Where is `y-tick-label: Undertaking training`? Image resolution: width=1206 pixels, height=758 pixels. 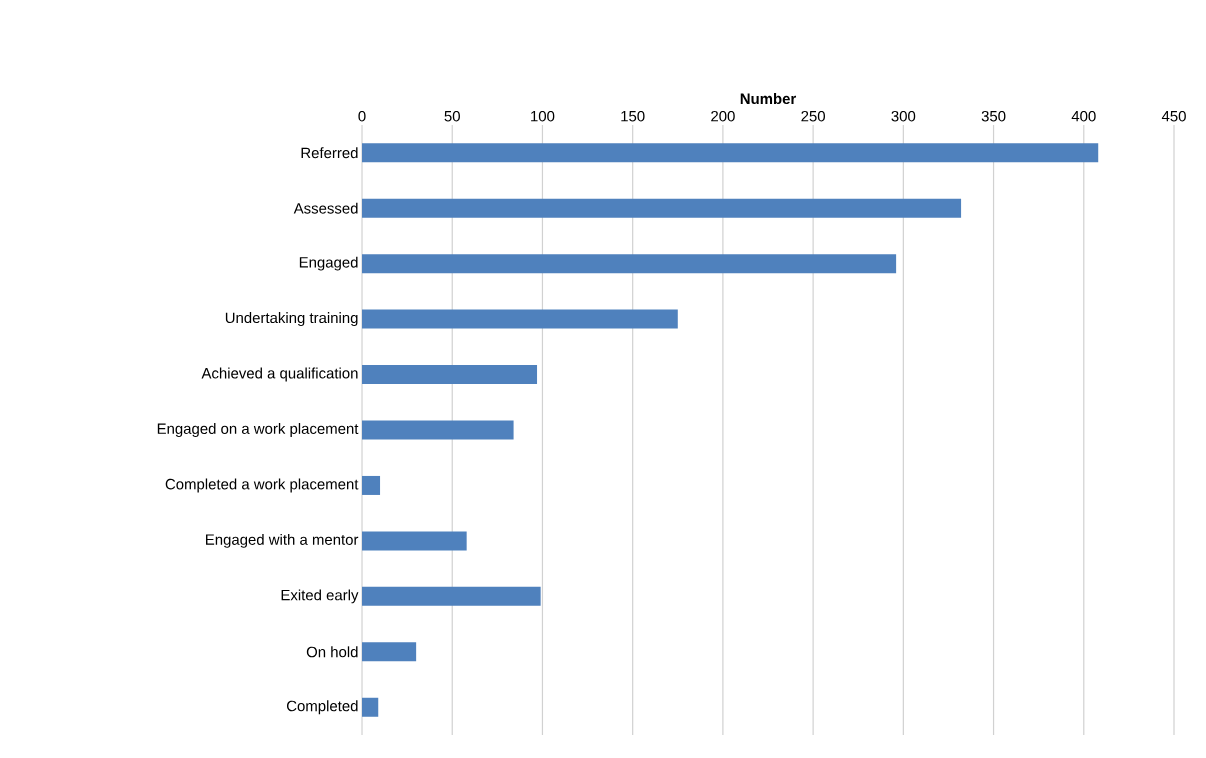 y-tick-label: Undertaking training is located at coordinates (291, 319).